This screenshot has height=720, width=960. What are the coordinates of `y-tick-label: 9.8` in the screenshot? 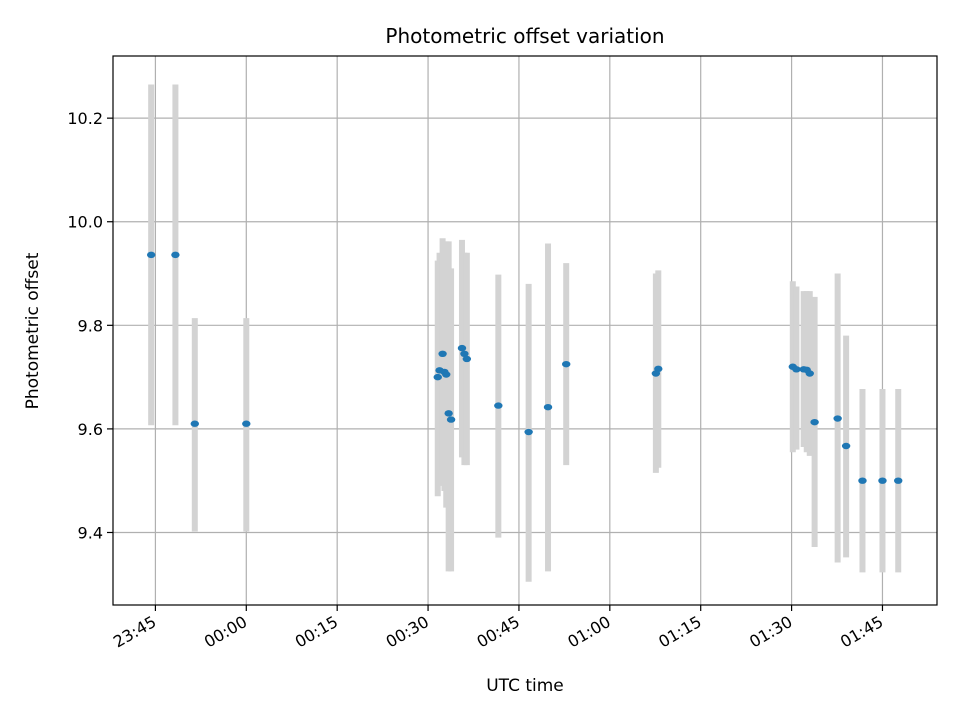 It's located at (90, 325).